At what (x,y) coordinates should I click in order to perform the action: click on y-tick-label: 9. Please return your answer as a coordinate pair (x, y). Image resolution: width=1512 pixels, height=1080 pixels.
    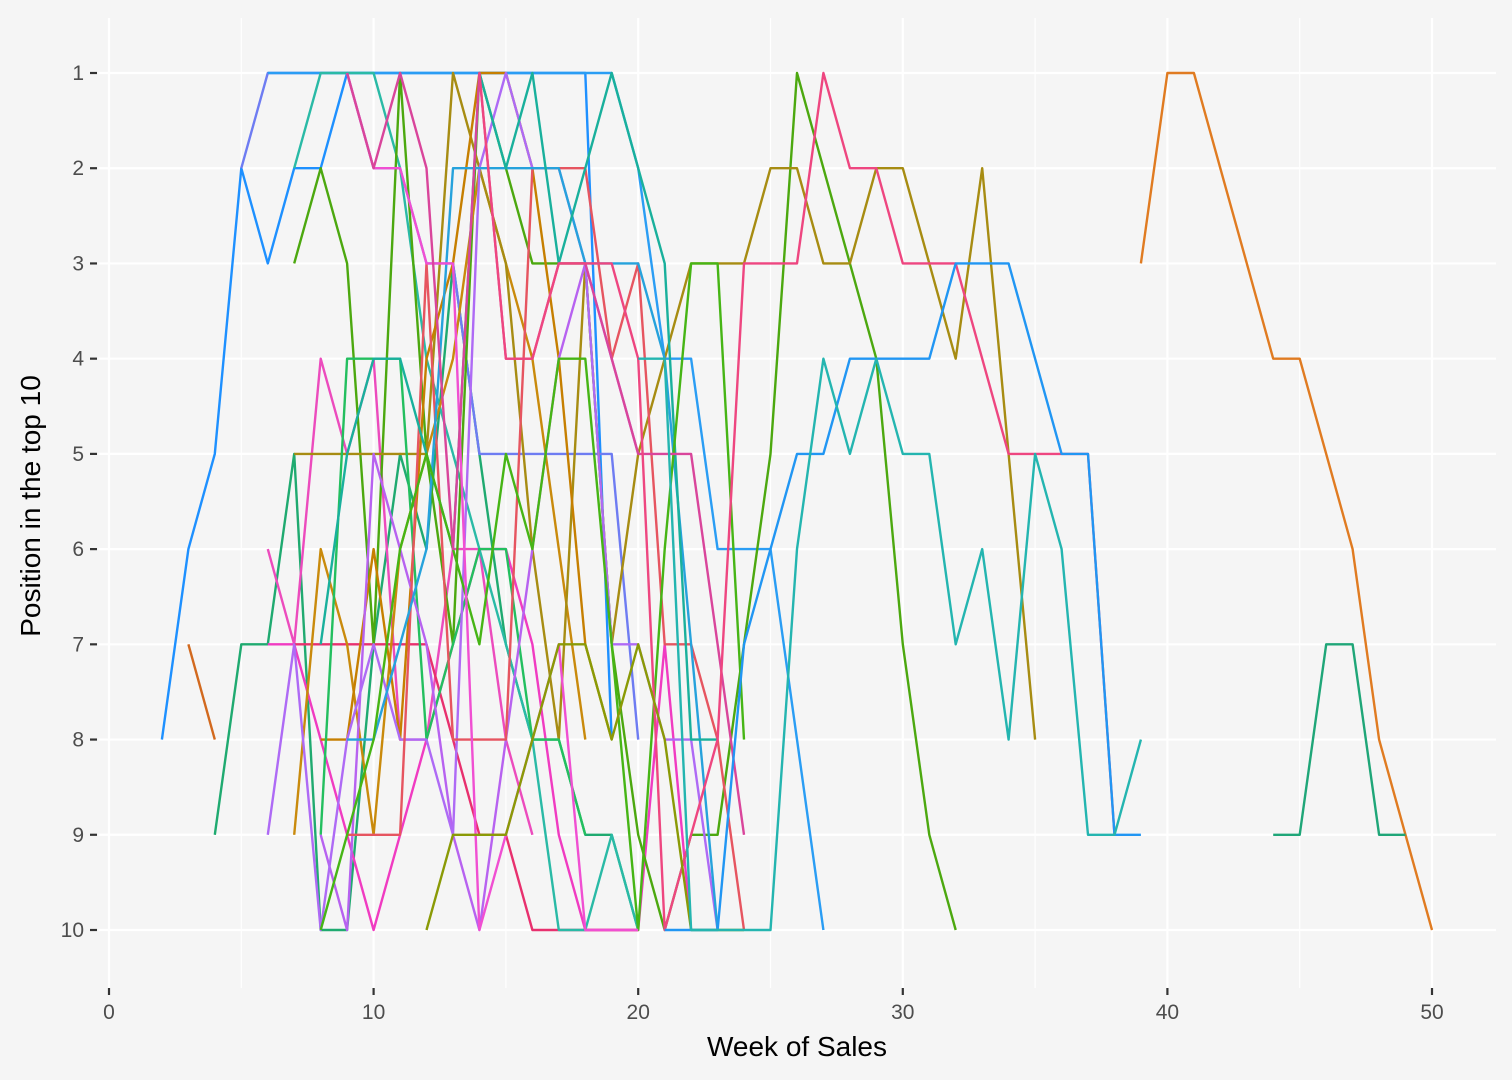
    Looking at the image, I should click on (78, 835).